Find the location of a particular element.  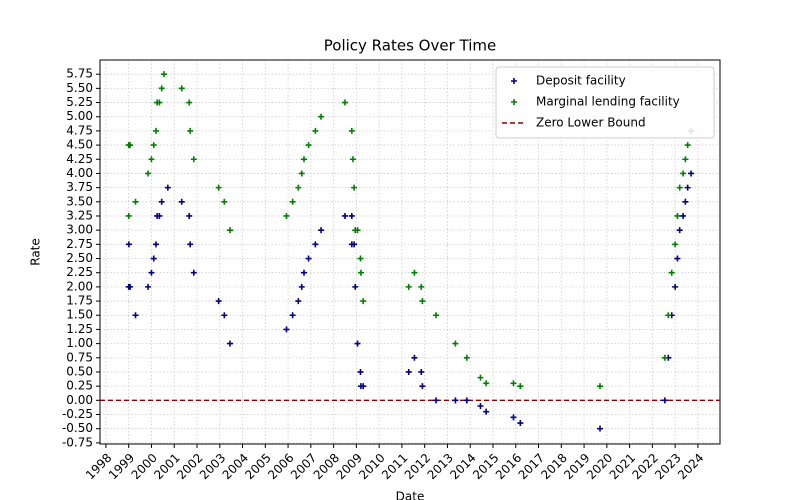

y-tick-label: 4.75 is located at coordinates (79, 130).